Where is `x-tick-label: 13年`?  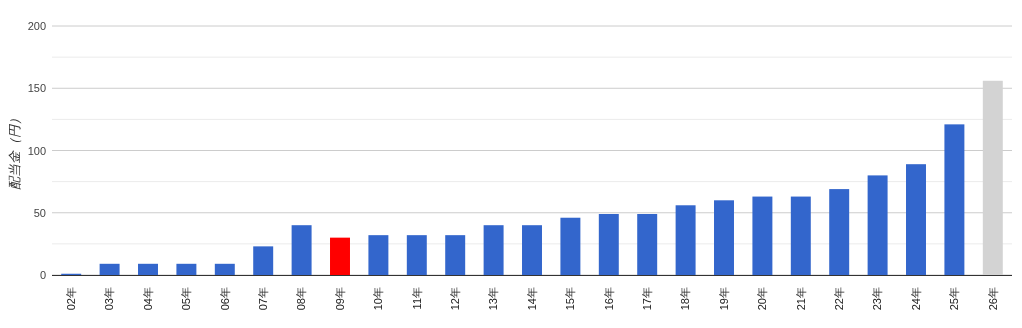 x-tick-label: 13年 is located at coordinates (493, 299).